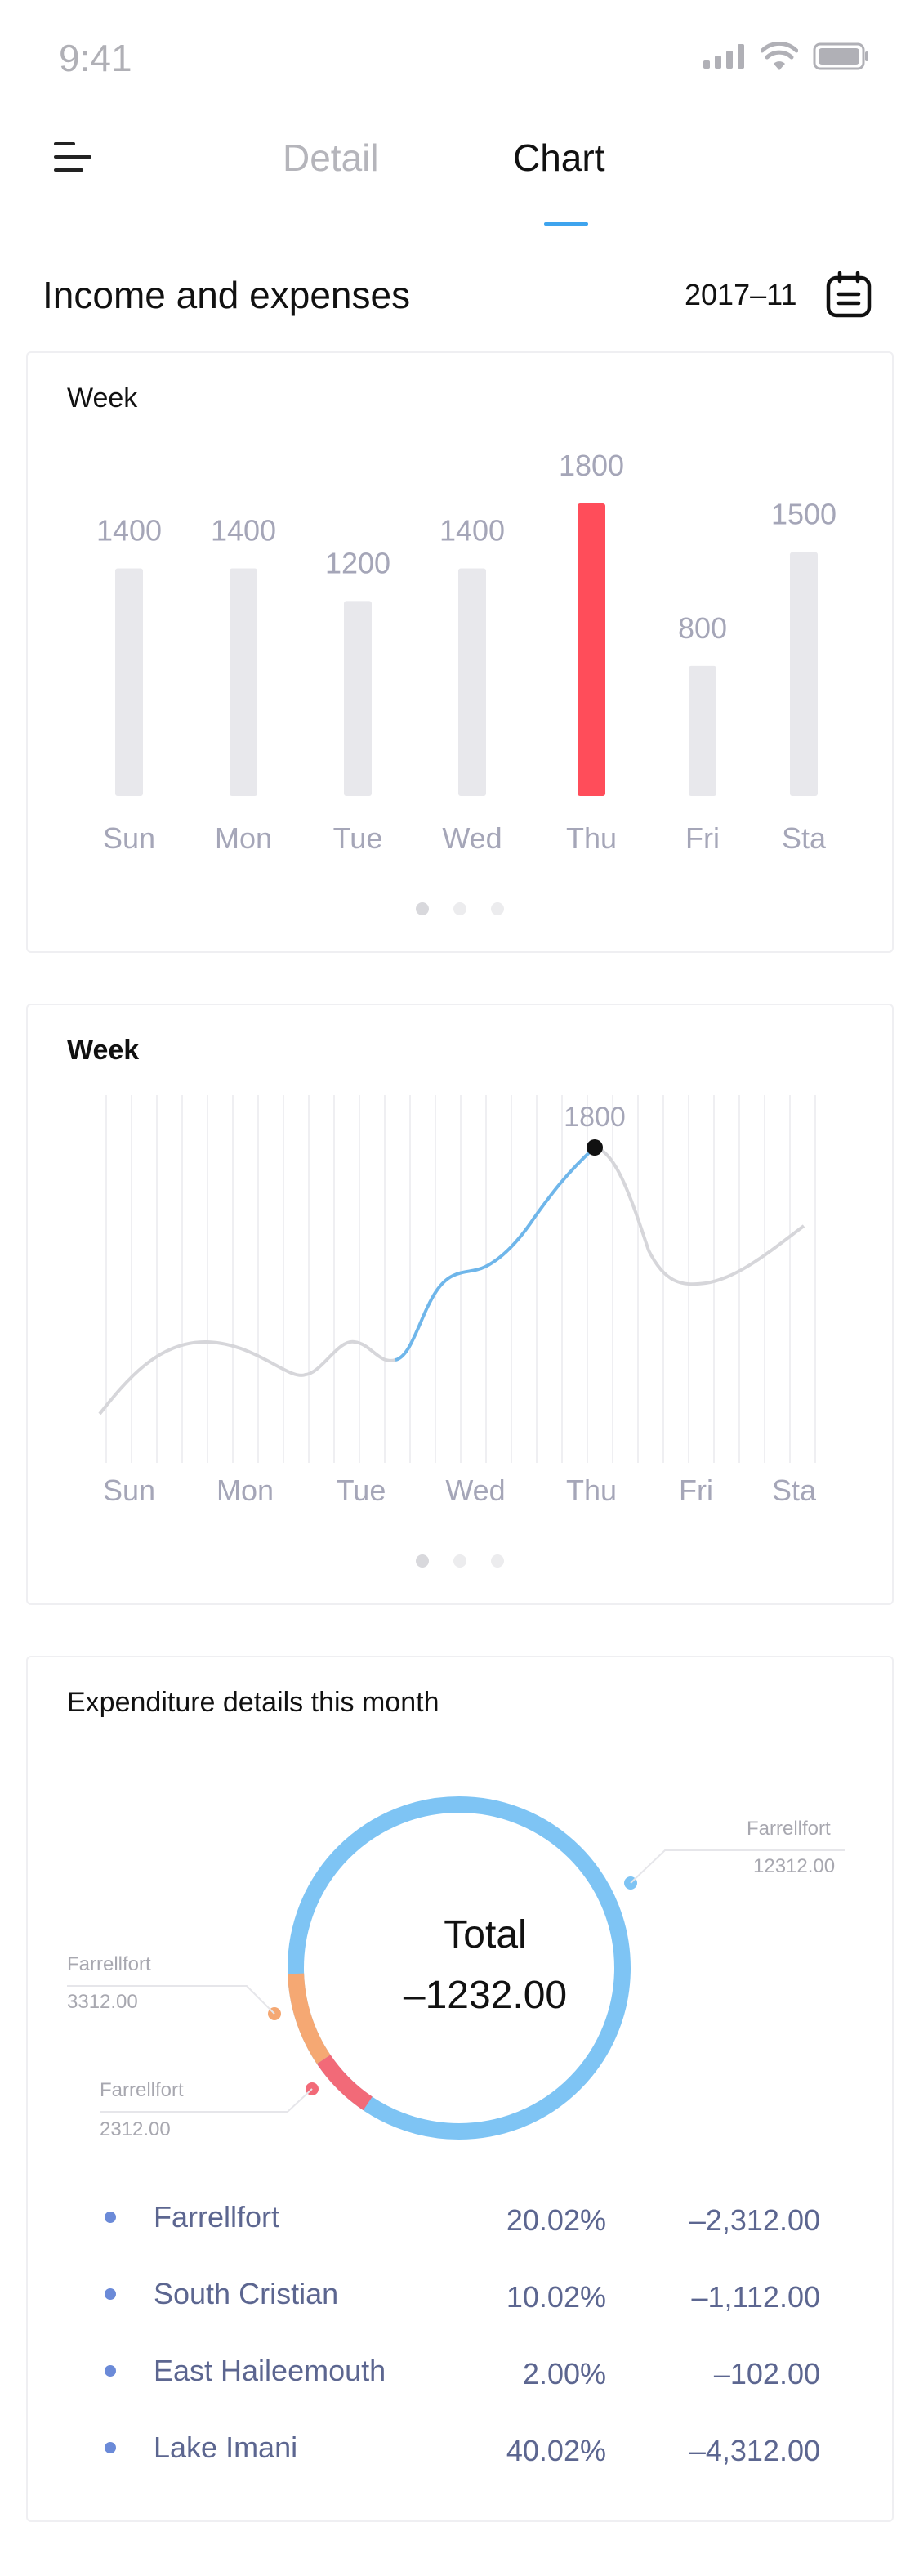 The height and width of the screenshot is (2576, 919). Describe the element at coordinates (135, 2129) in the screenshot. I see `callout-value: 2312.00` at that location.